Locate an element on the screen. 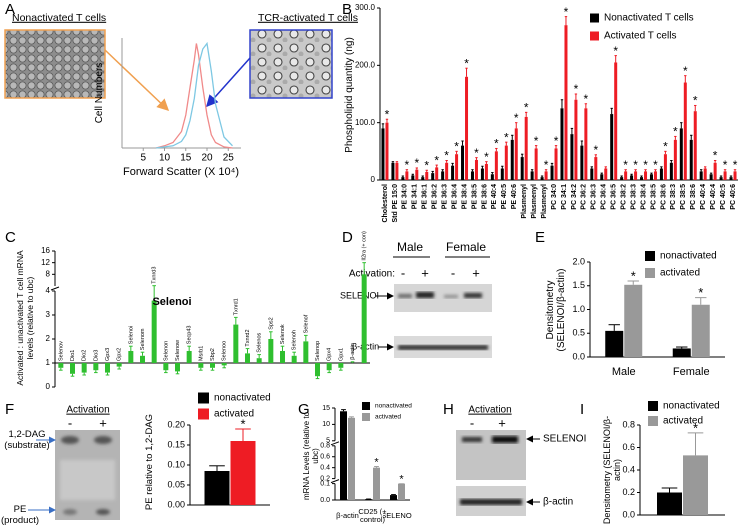 The height and width of the screenshot is (531, 740). x-tick-label: Male is located at coordinates (624, 372).